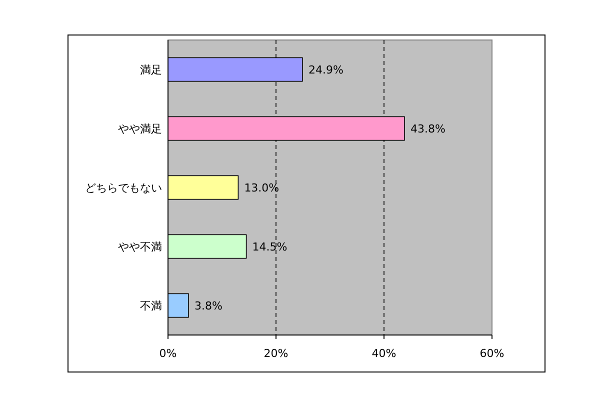  Describe the element at coordinates (208, 306) in the screenshot. I see `data-label: 3.8%` at that location.